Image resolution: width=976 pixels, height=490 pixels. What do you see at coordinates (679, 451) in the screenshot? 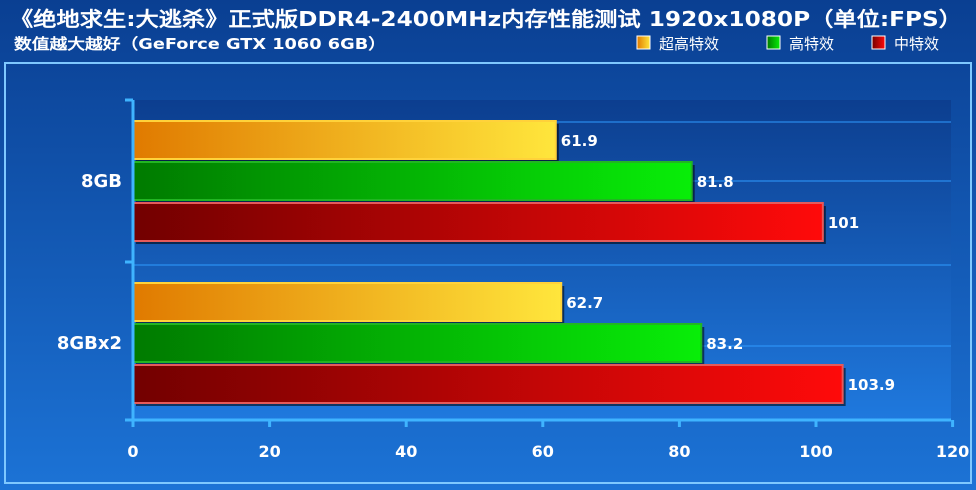
I see `x-tick-label: 80` at bounding box center [679, 451].